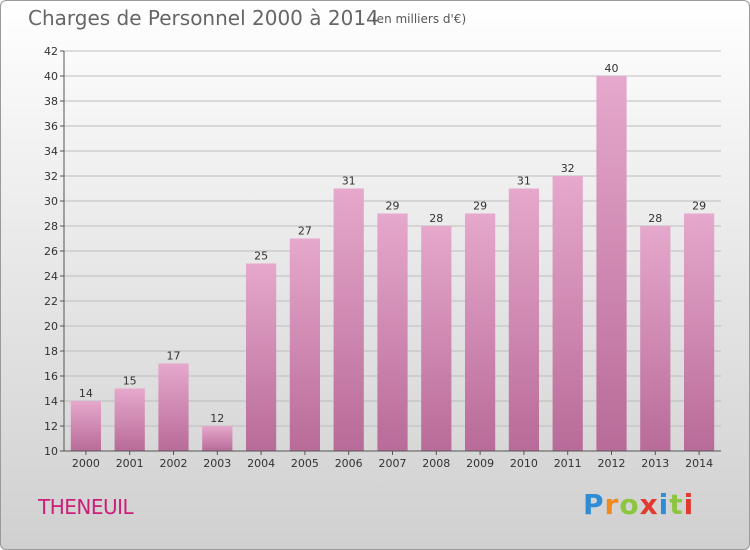 This screenshot has width=750, height=550. Describe the element at coordinates (480, 463) in the screenshot. I see `x-tick-label: 2009` at that location.